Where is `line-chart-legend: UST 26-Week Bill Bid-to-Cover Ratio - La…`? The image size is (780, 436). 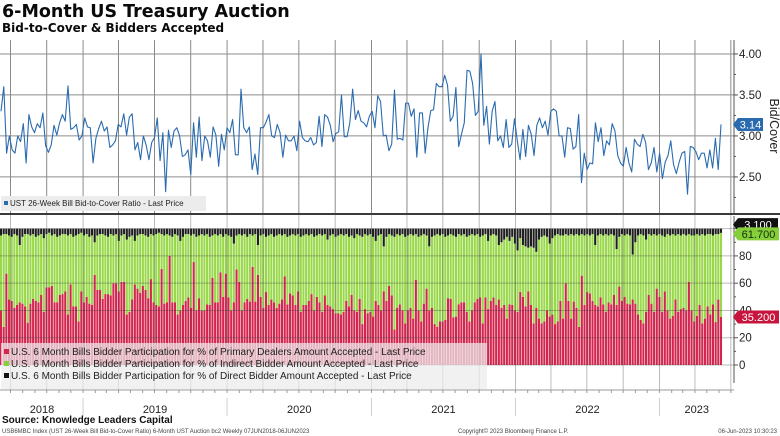 line-chart-legend: UST 26-Week Bill Bid-to-Cover Ratio - La… is located at coordinates (103, 203).